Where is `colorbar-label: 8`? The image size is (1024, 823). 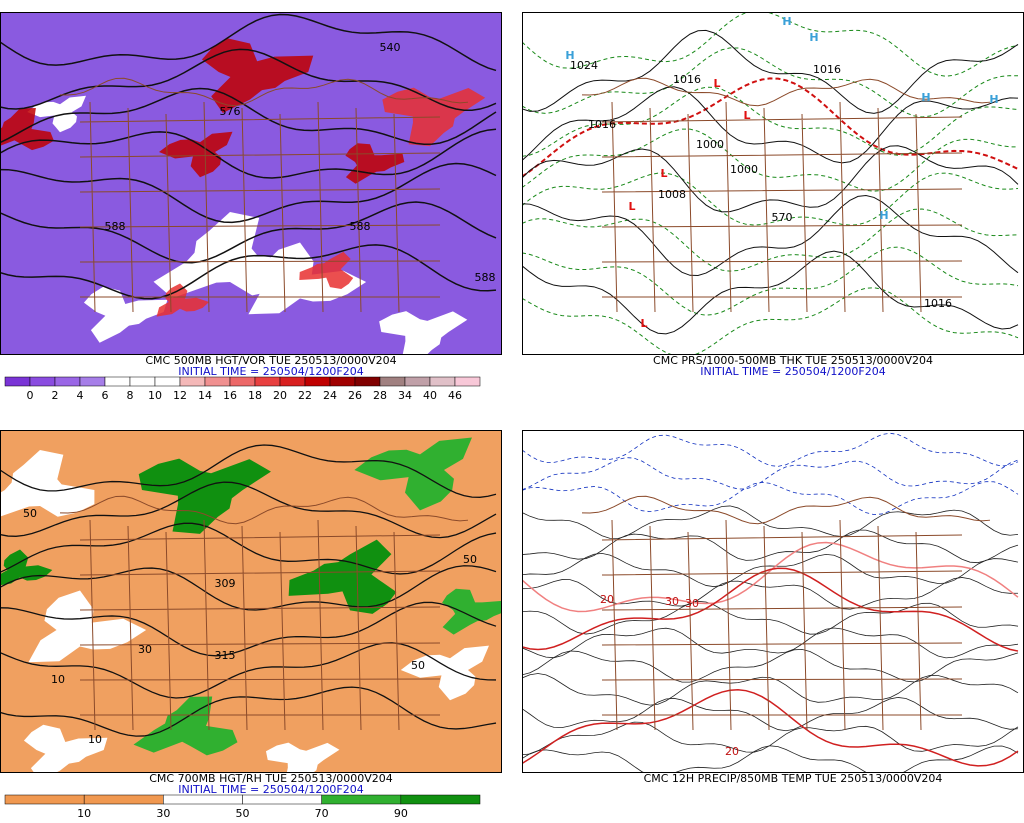 colorbar-label: 8 is located at coordinates (130, 395).